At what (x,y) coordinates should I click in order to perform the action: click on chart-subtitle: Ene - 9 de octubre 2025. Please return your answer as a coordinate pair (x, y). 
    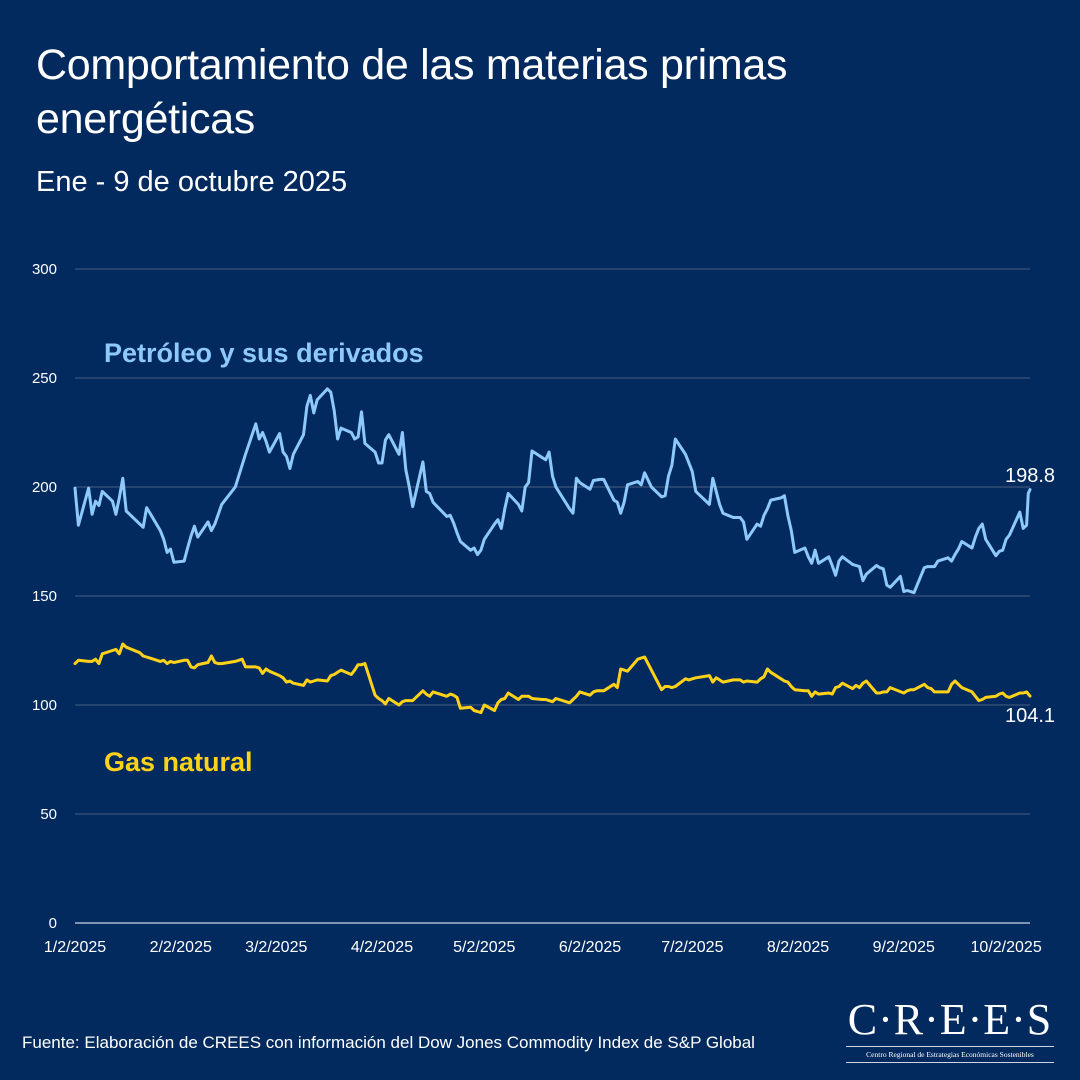
    Looking at the image, I should click on (192, 182).